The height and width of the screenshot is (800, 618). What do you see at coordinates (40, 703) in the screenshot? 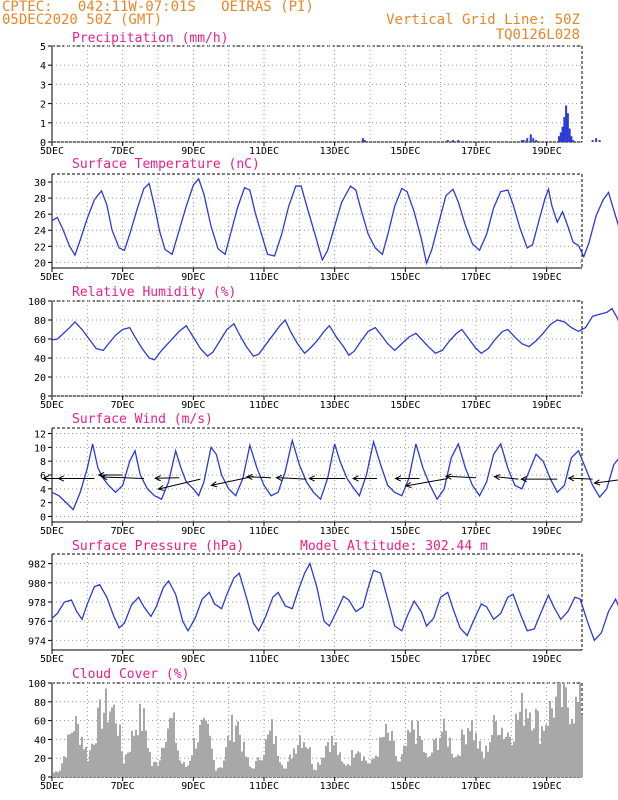
I see `y-tick-label: 80` at bounding box center [40, 703].